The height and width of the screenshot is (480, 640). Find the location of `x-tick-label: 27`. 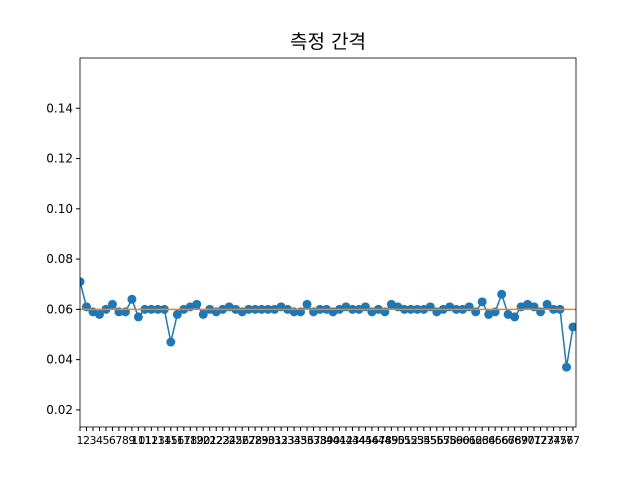

x-tick-label: 27 is located at coordinates (249, 440).